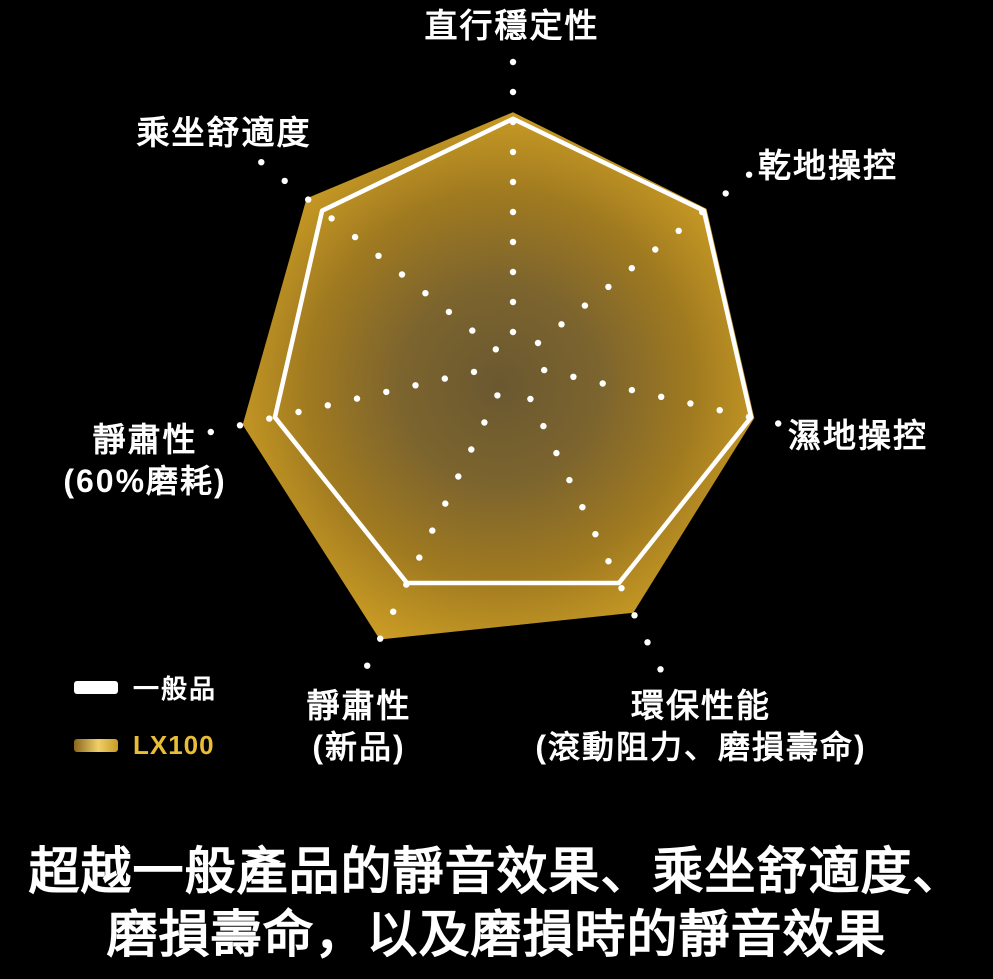 The height and width of the screenshot is (979, 993). I want to click on legend-item-lx100: LX100, so click(144, 744).